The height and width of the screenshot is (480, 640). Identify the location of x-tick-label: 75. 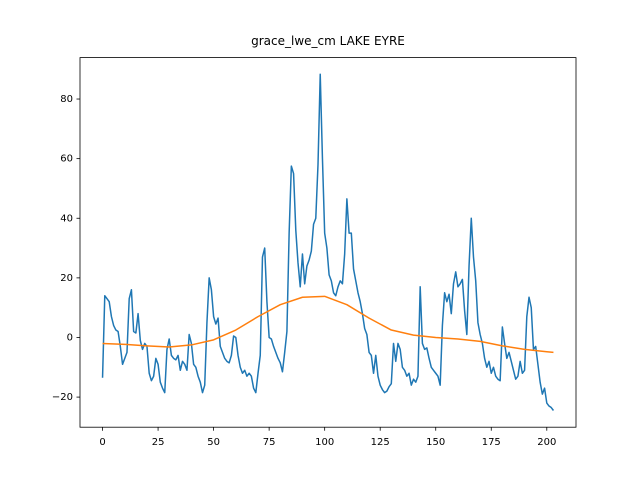
(269, 442).